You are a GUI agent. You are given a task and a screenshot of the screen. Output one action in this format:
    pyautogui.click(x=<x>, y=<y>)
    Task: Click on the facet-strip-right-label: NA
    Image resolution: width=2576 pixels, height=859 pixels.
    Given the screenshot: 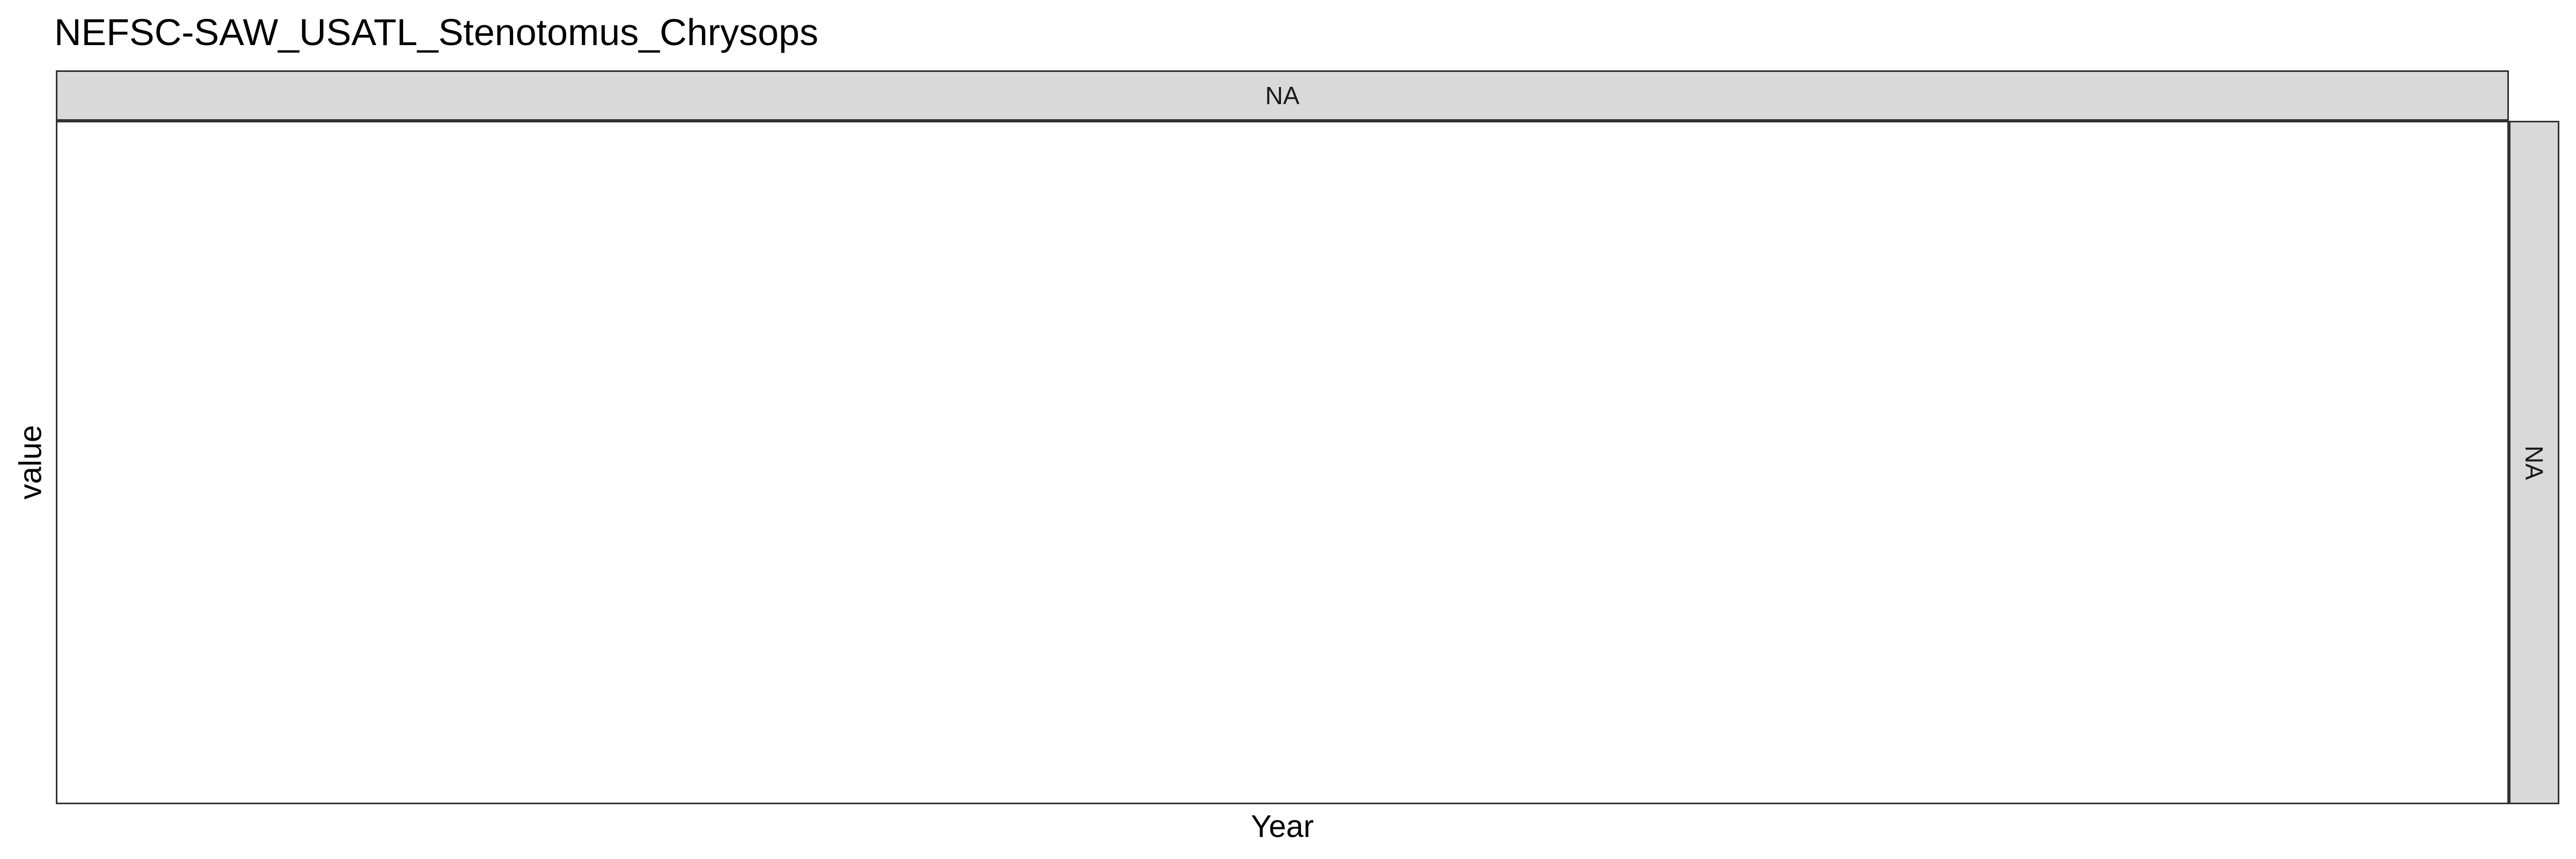 What is the action you would take?
    pyautogui.click(x=2534, y=462)
    